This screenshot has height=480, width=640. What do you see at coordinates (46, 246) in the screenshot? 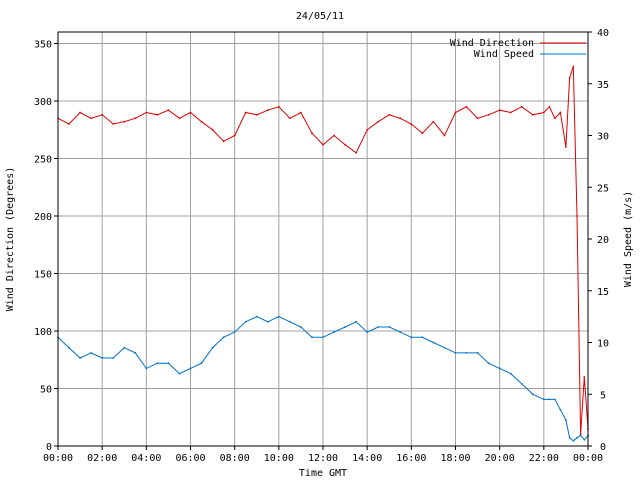
I see `left-axis-ticks: 0 50 100 150 200 250 300 350` at bounding box center [46, 246].